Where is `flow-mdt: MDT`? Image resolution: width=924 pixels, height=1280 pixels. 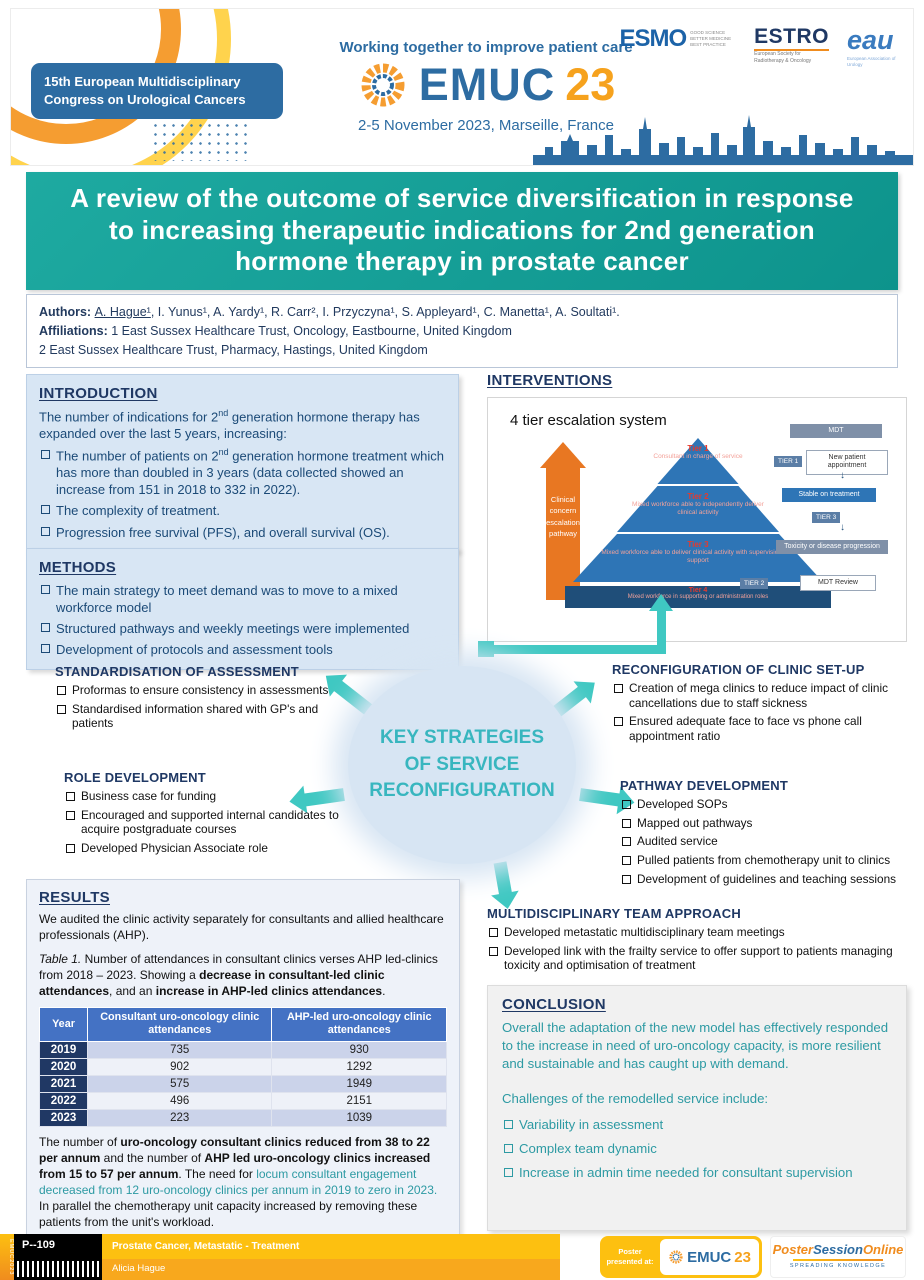
flow-mdt: MDT is located at coordinates (836, 431).